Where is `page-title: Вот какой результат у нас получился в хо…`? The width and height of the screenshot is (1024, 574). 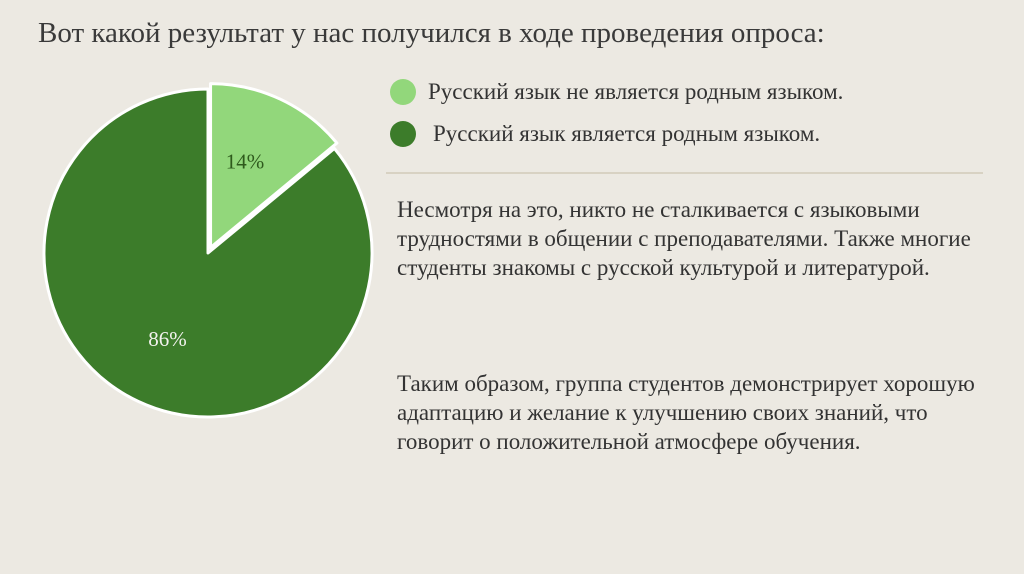
page-title: Вот какой результат у нас получился в хо… is located at coordinates (431, 33).